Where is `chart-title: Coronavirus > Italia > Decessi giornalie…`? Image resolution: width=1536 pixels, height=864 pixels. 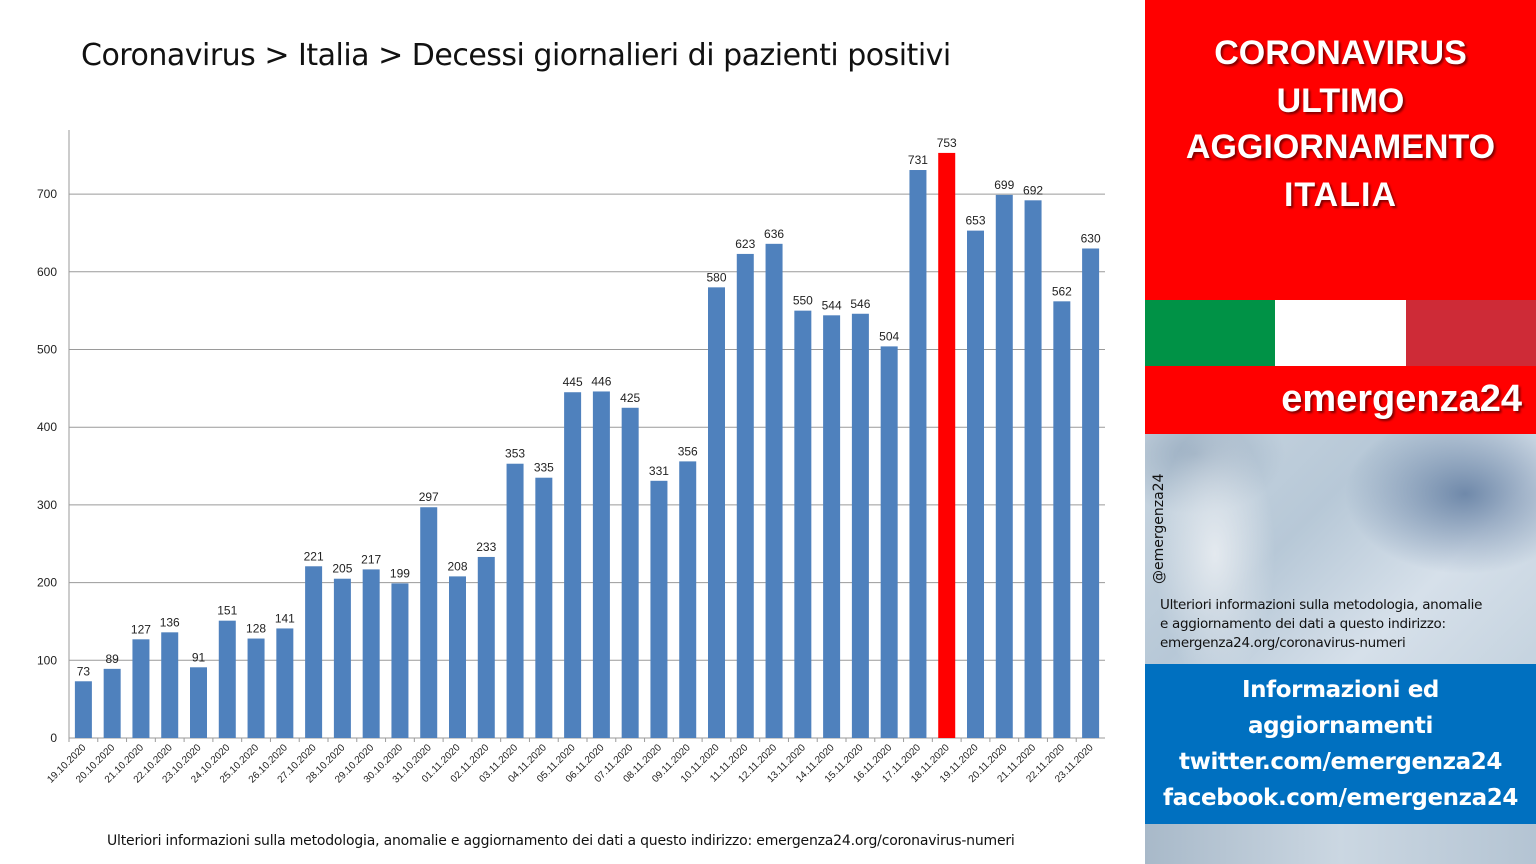 chart-title: Coronavirus > Italia > Decessi giornalie… is located at coordinates (516, 55).